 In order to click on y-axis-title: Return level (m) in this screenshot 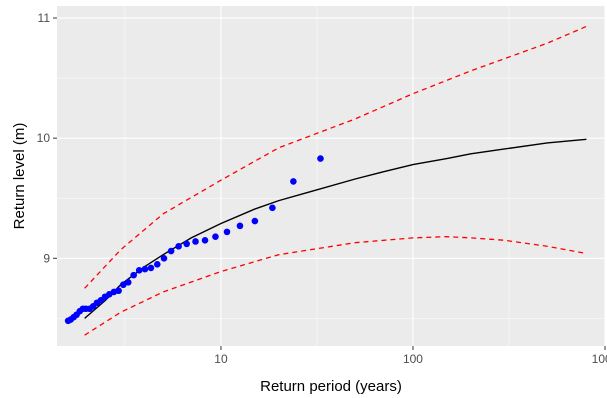, I will do `click(19, 176)`.